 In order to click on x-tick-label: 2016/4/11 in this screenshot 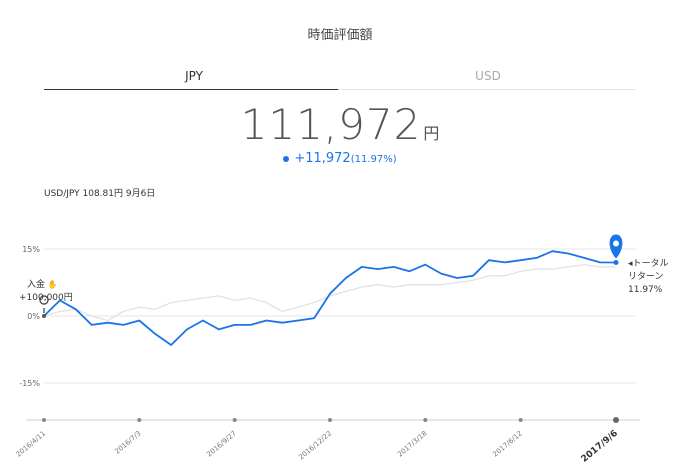, I will do `click(31, 443)`.